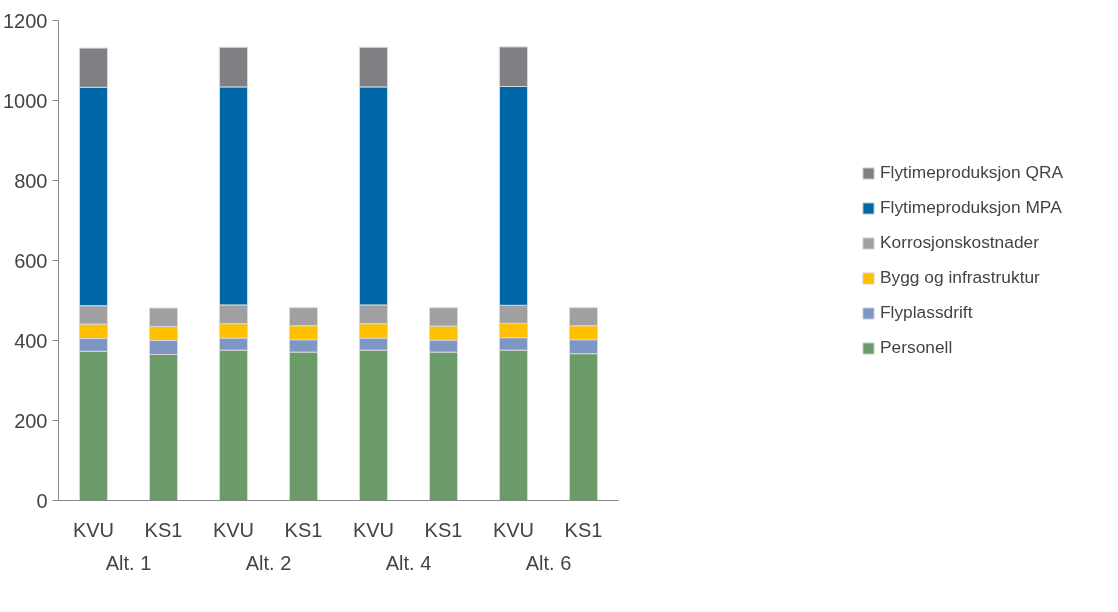 This screenshot has width=1118, height=612. Describe the element at coordinates (960, 277) in the screenshot. I see `legend-label: Bygg og infrastruktur` at that location.